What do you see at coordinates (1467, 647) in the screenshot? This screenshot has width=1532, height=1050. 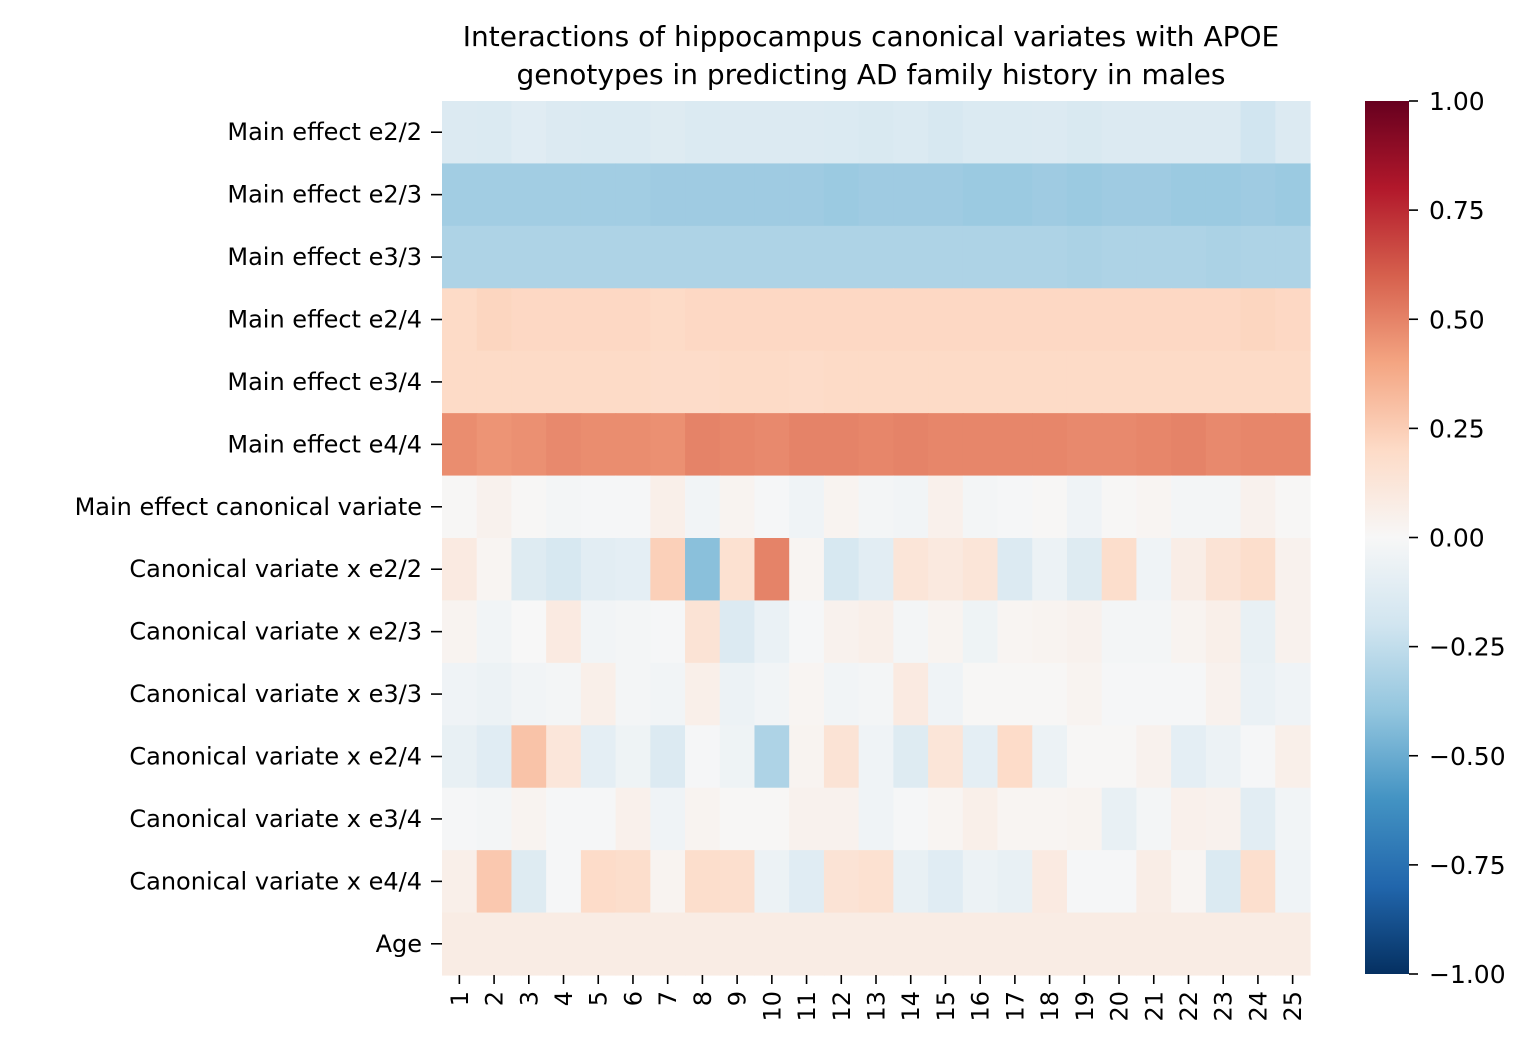 I see `colorbar-tick-label: −0.25` at bounding box center [1467, 647].